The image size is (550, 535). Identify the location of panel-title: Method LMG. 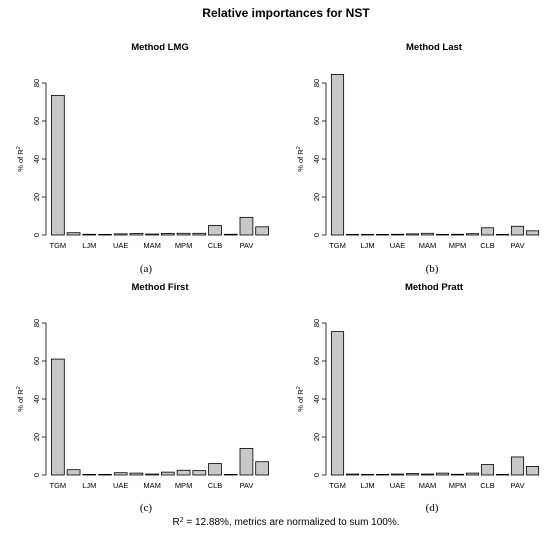
(160, 47).